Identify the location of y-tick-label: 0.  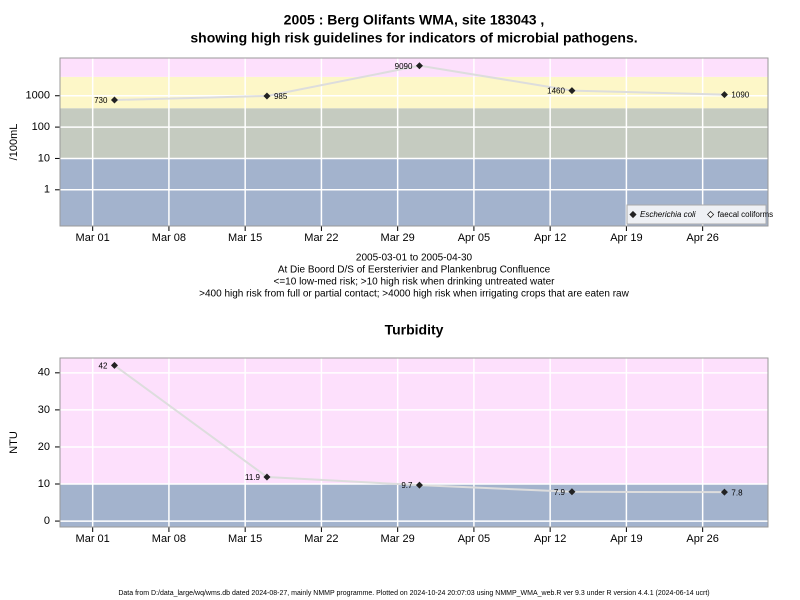
(47, 521).